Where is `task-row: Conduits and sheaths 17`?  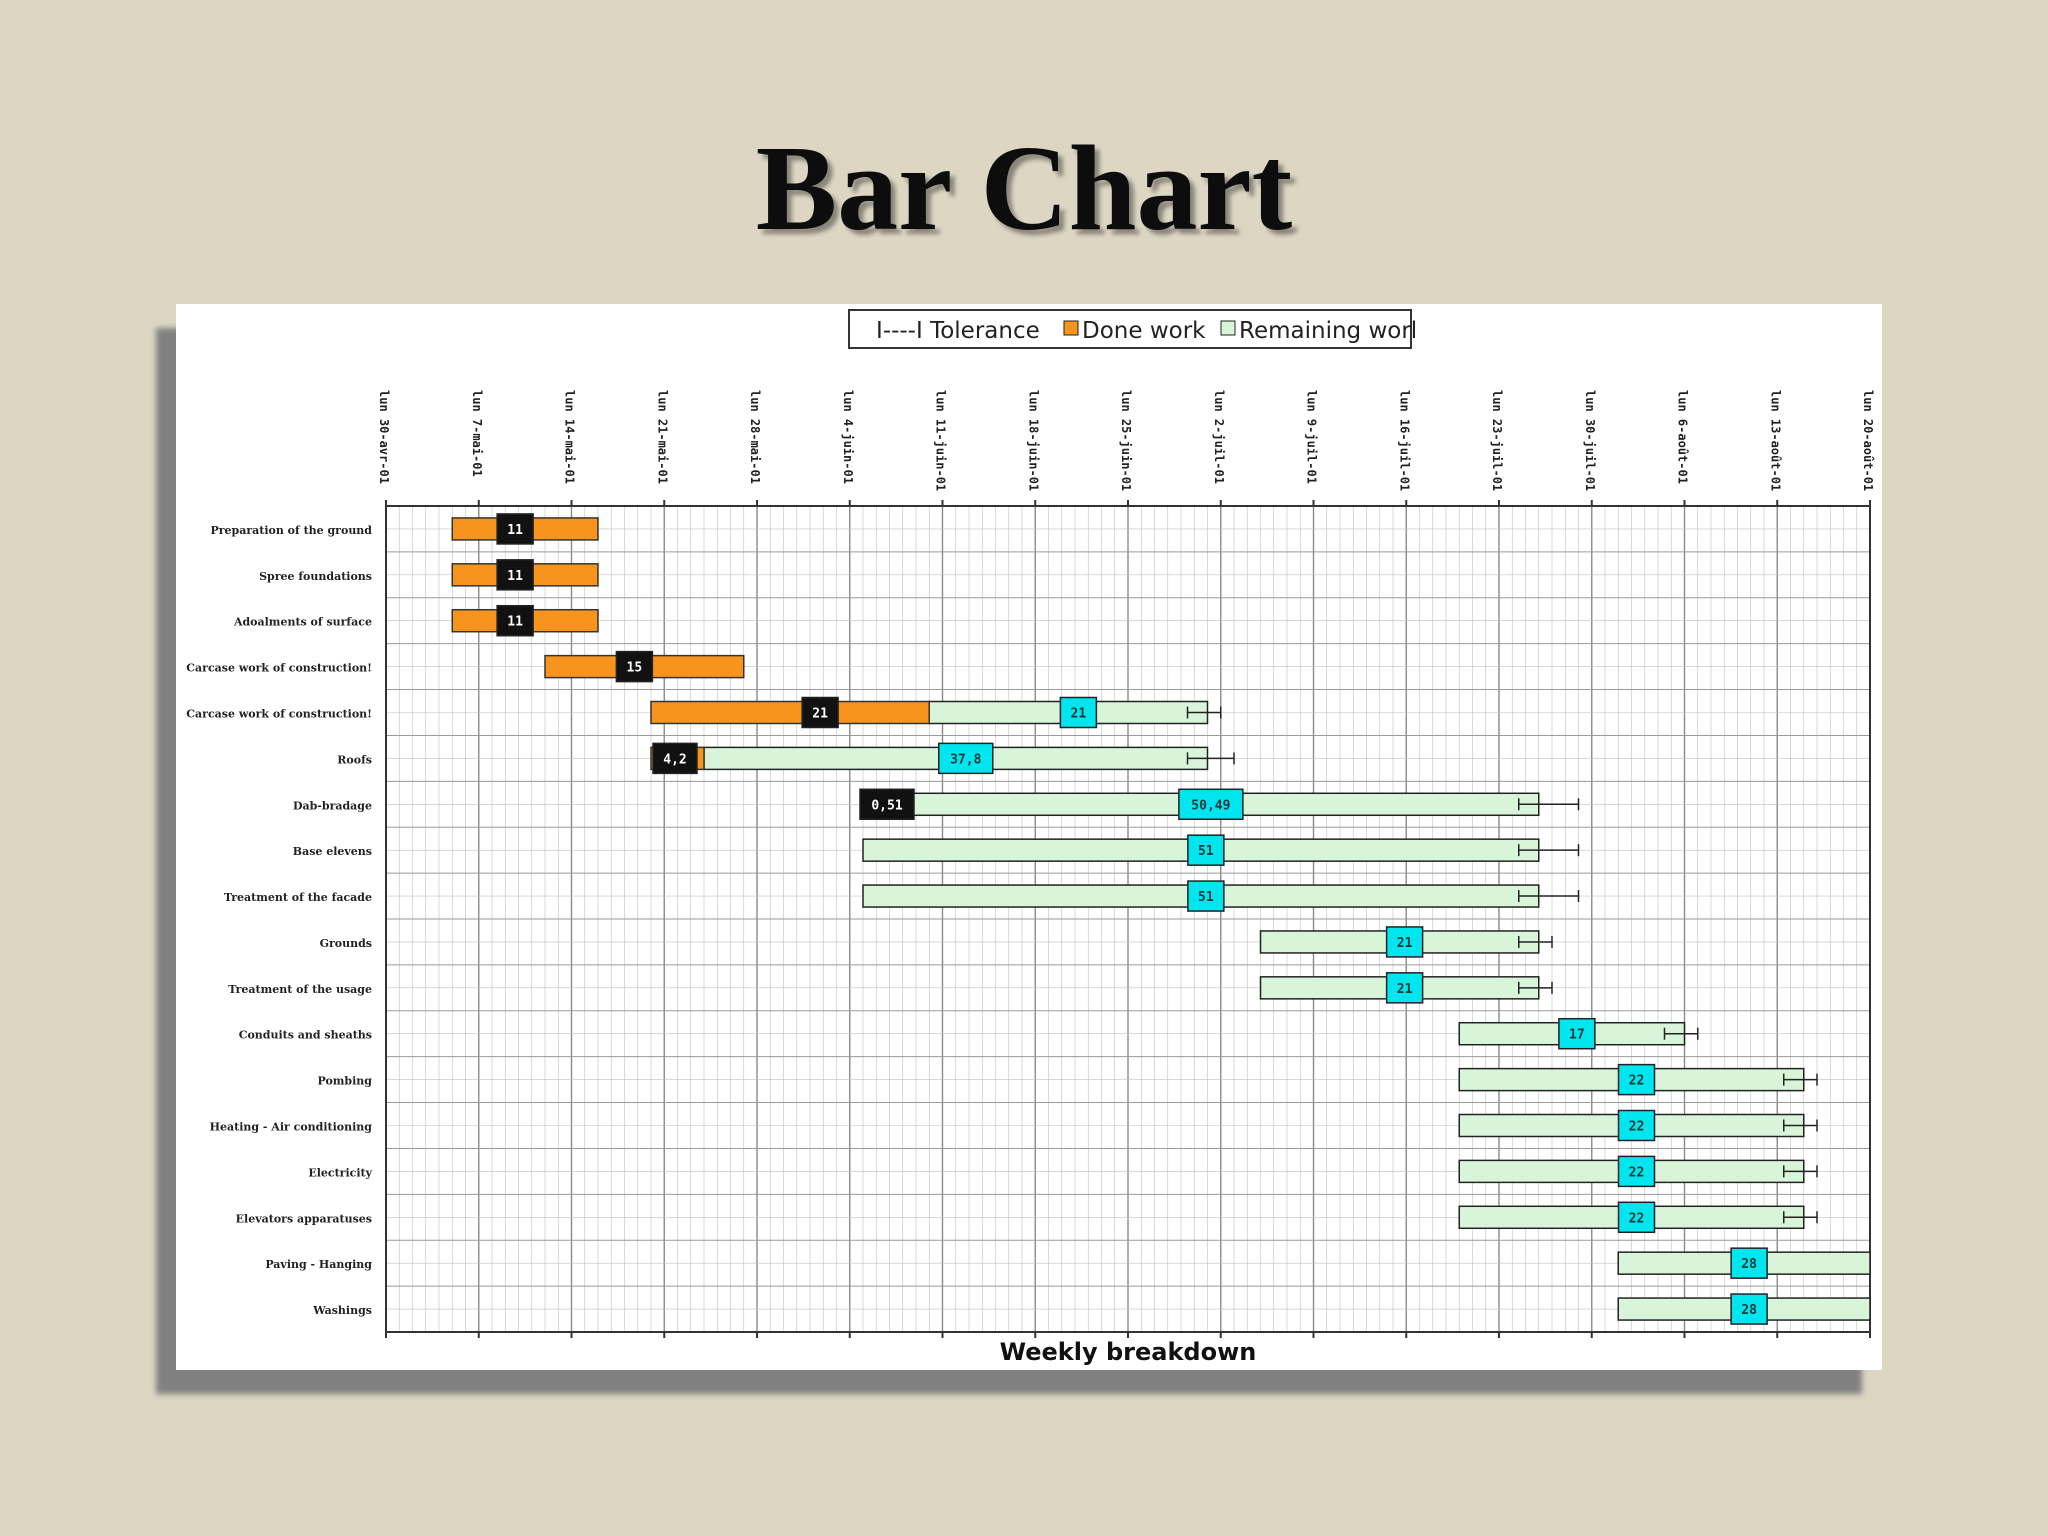
task-row: Conduits and sheaths 17 is located at coordinates (969, 1033).